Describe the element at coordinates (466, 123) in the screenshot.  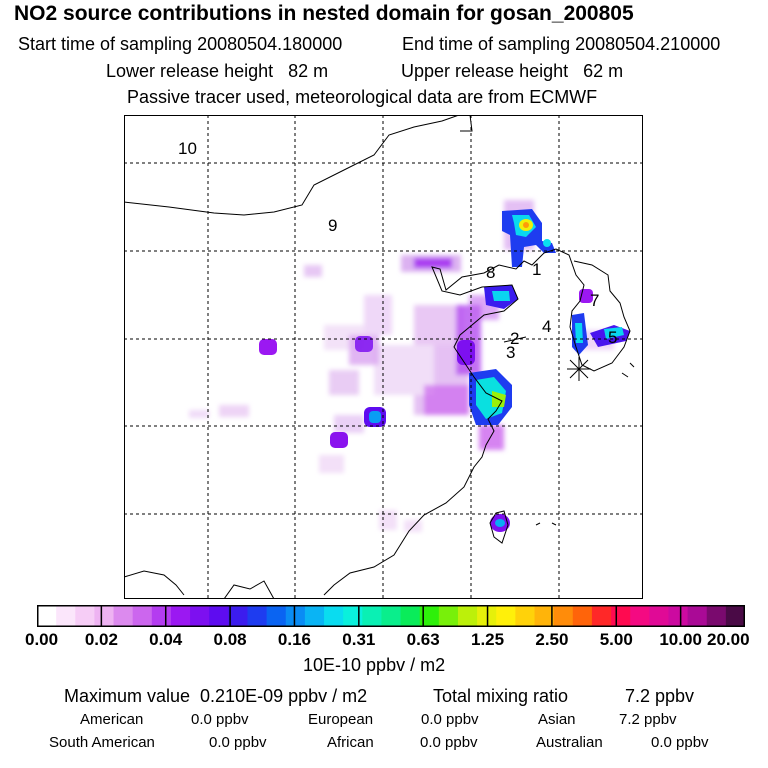
I see `border-northeast` at that location.